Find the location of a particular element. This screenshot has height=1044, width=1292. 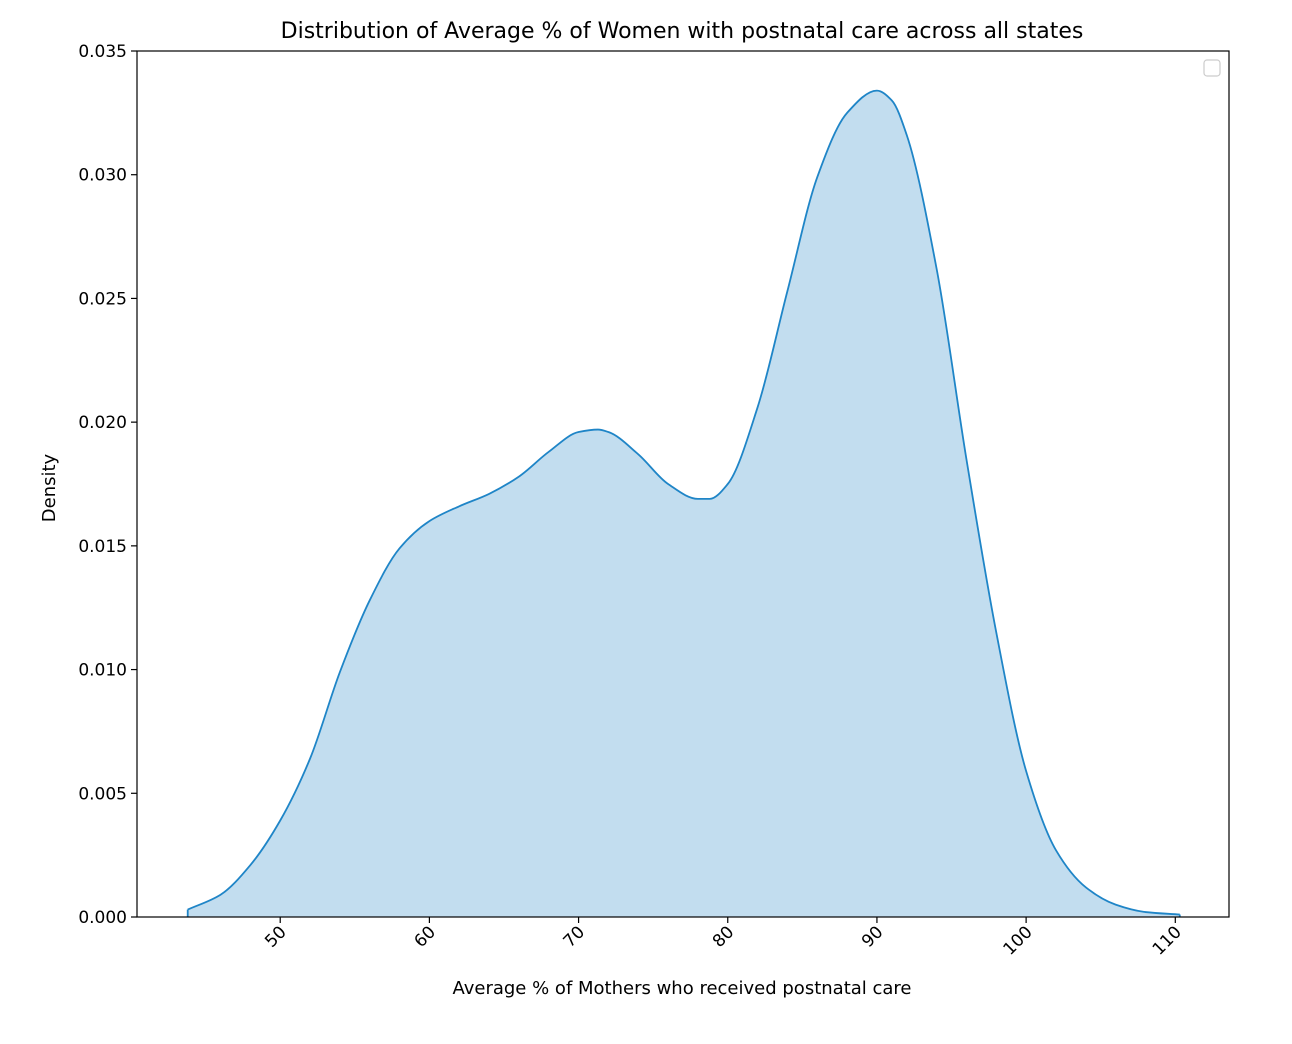

legend-box is located at coordinates (1212, 68).